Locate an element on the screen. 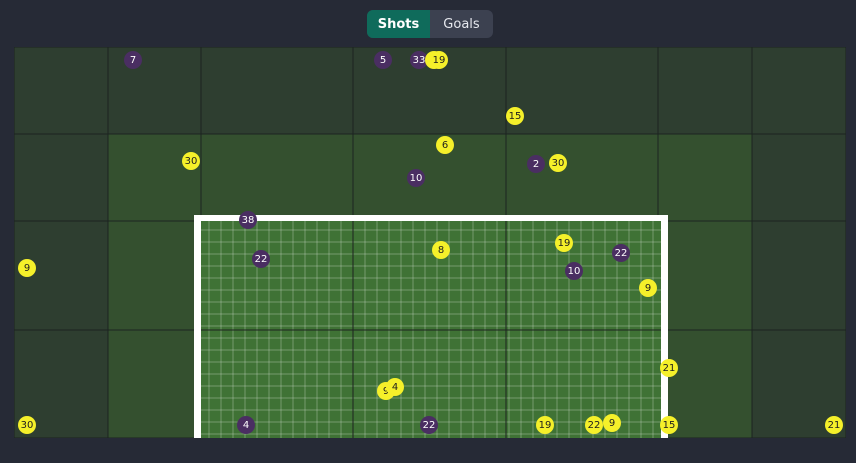 The image size is (856, 463). shot-number: 6 is located at coordinates (445, 145).